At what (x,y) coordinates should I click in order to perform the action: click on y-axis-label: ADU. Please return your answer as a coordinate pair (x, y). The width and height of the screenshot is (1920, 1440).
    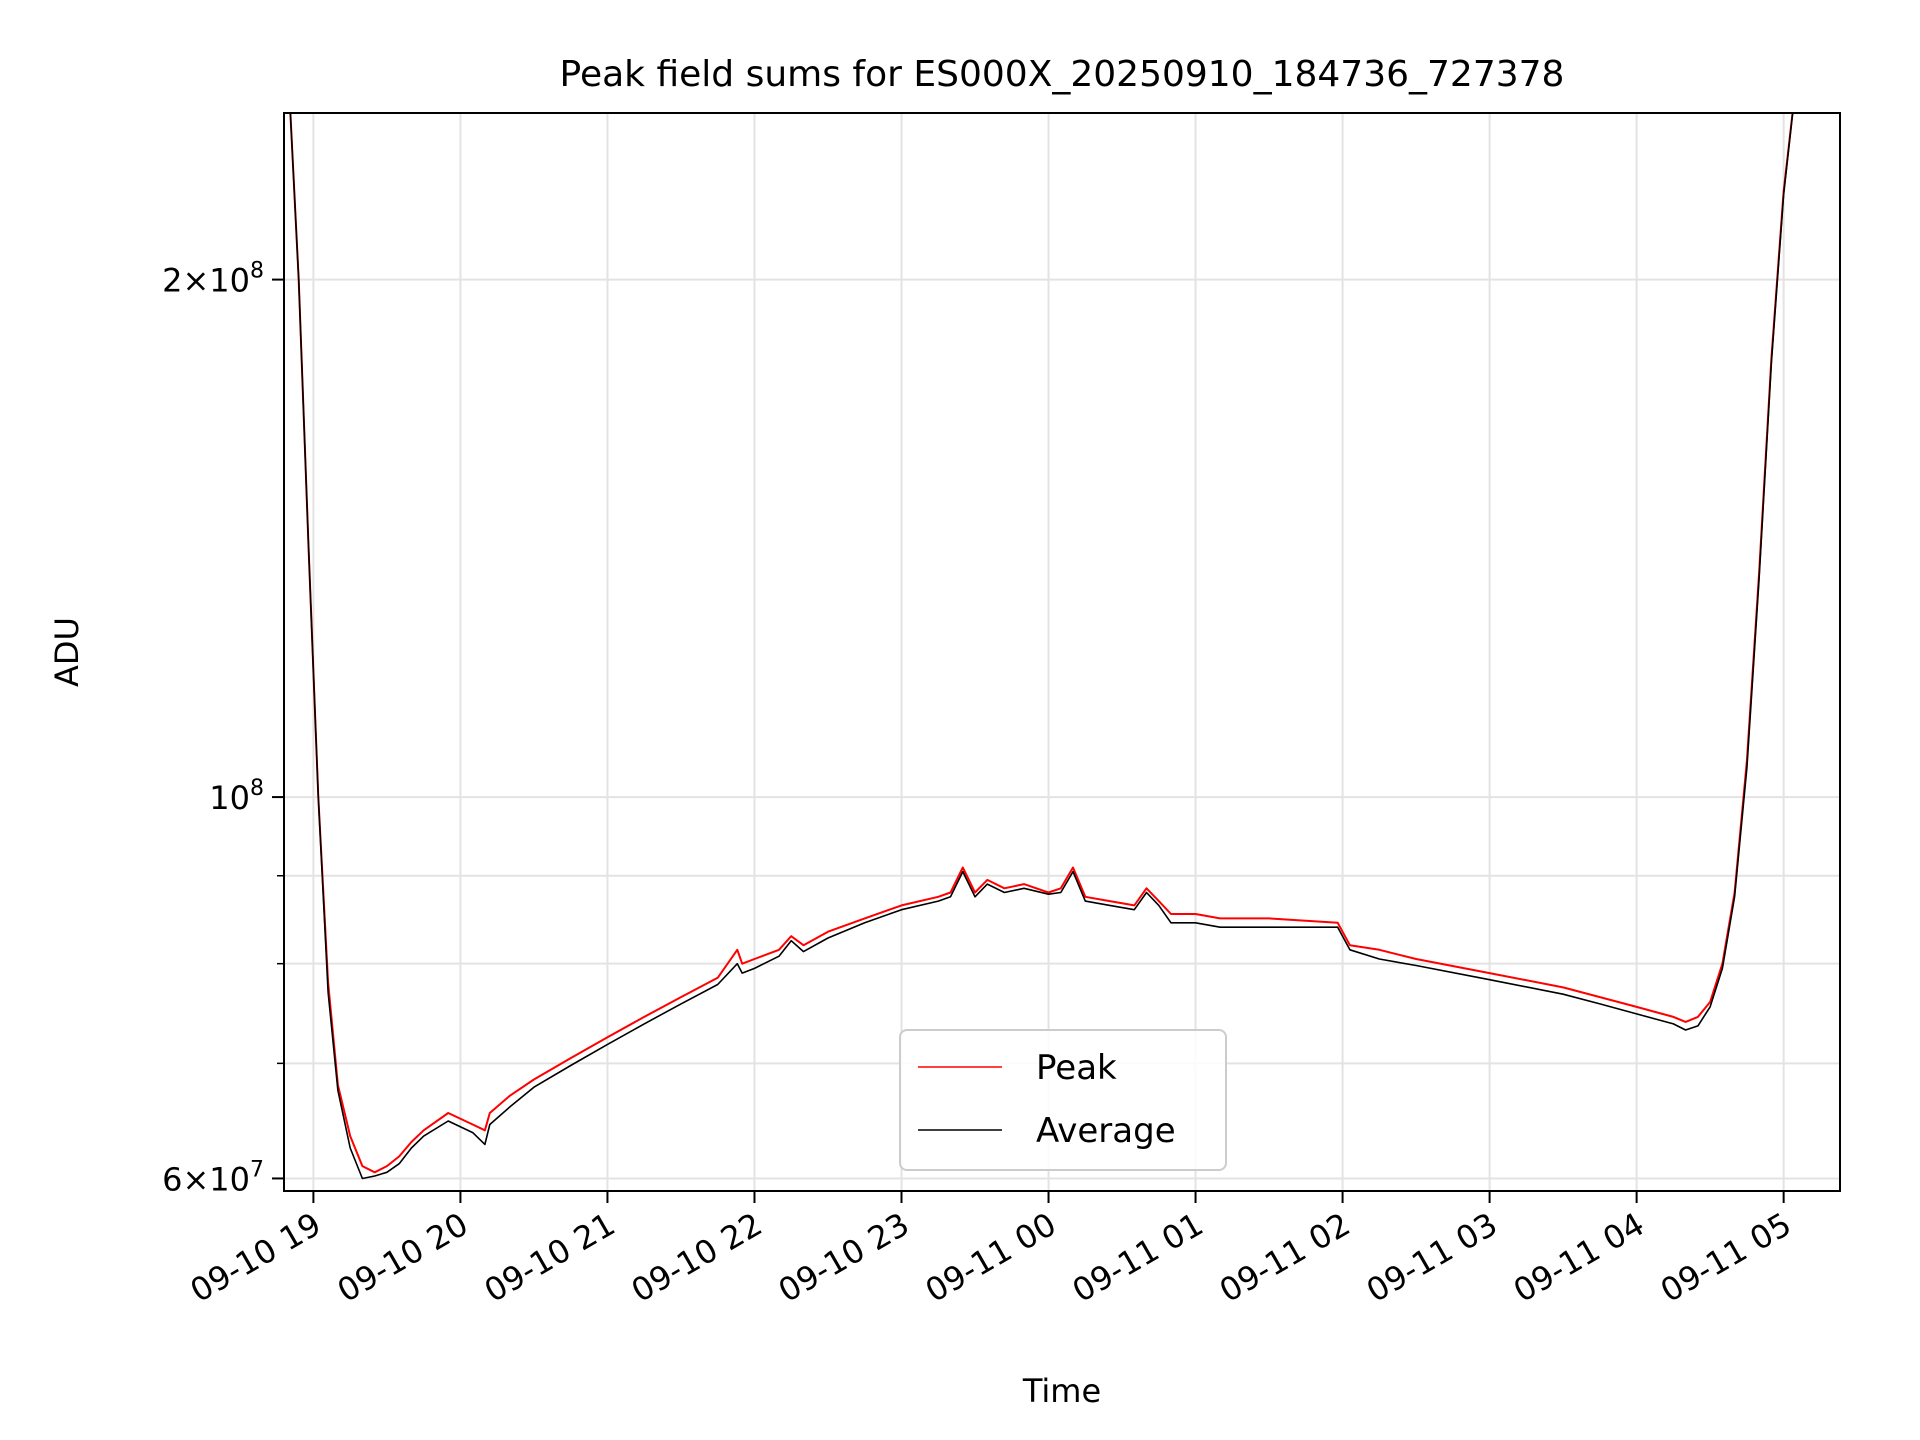
    Looking at the image, I should click on (67, 652).